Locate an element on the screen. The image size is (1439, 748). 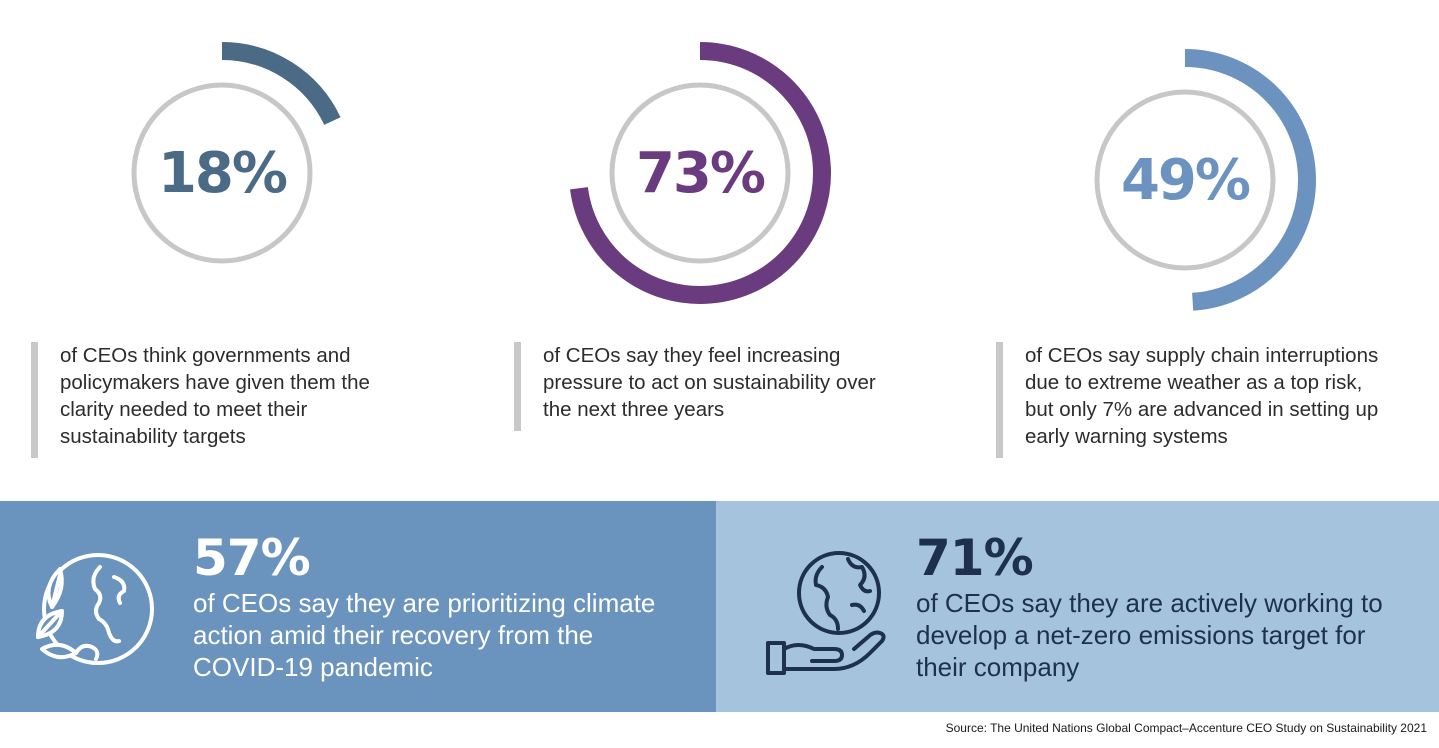
stat-value: 18% is located at coordinates (222, 173).